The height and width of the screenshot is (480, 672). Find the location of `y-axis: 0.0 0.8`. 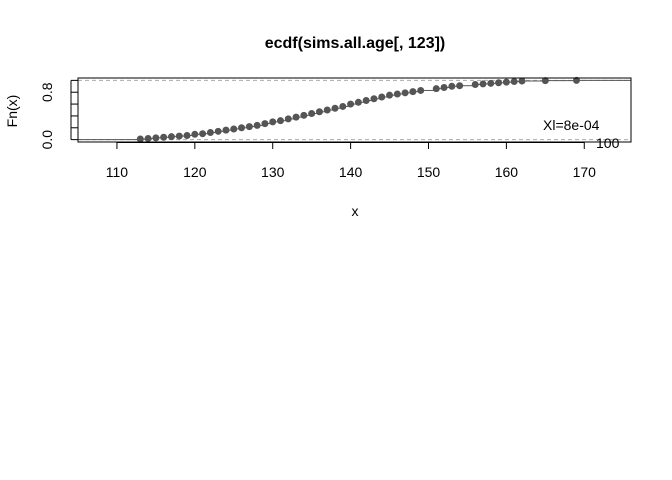

y-axis: 0.0 0.8 is located at coordinates (58, 114).